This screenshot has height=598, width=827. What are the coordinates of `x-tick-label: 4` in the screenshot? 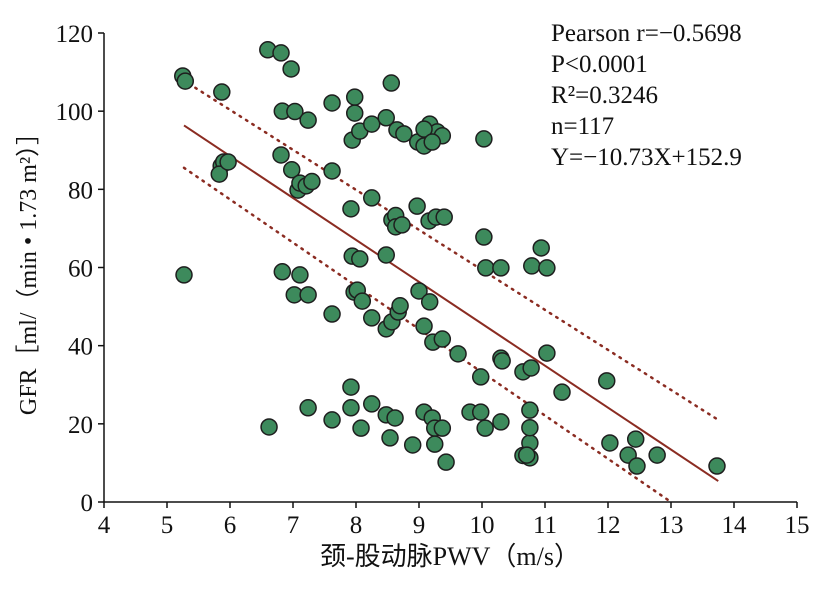 It's located at (104, 525).